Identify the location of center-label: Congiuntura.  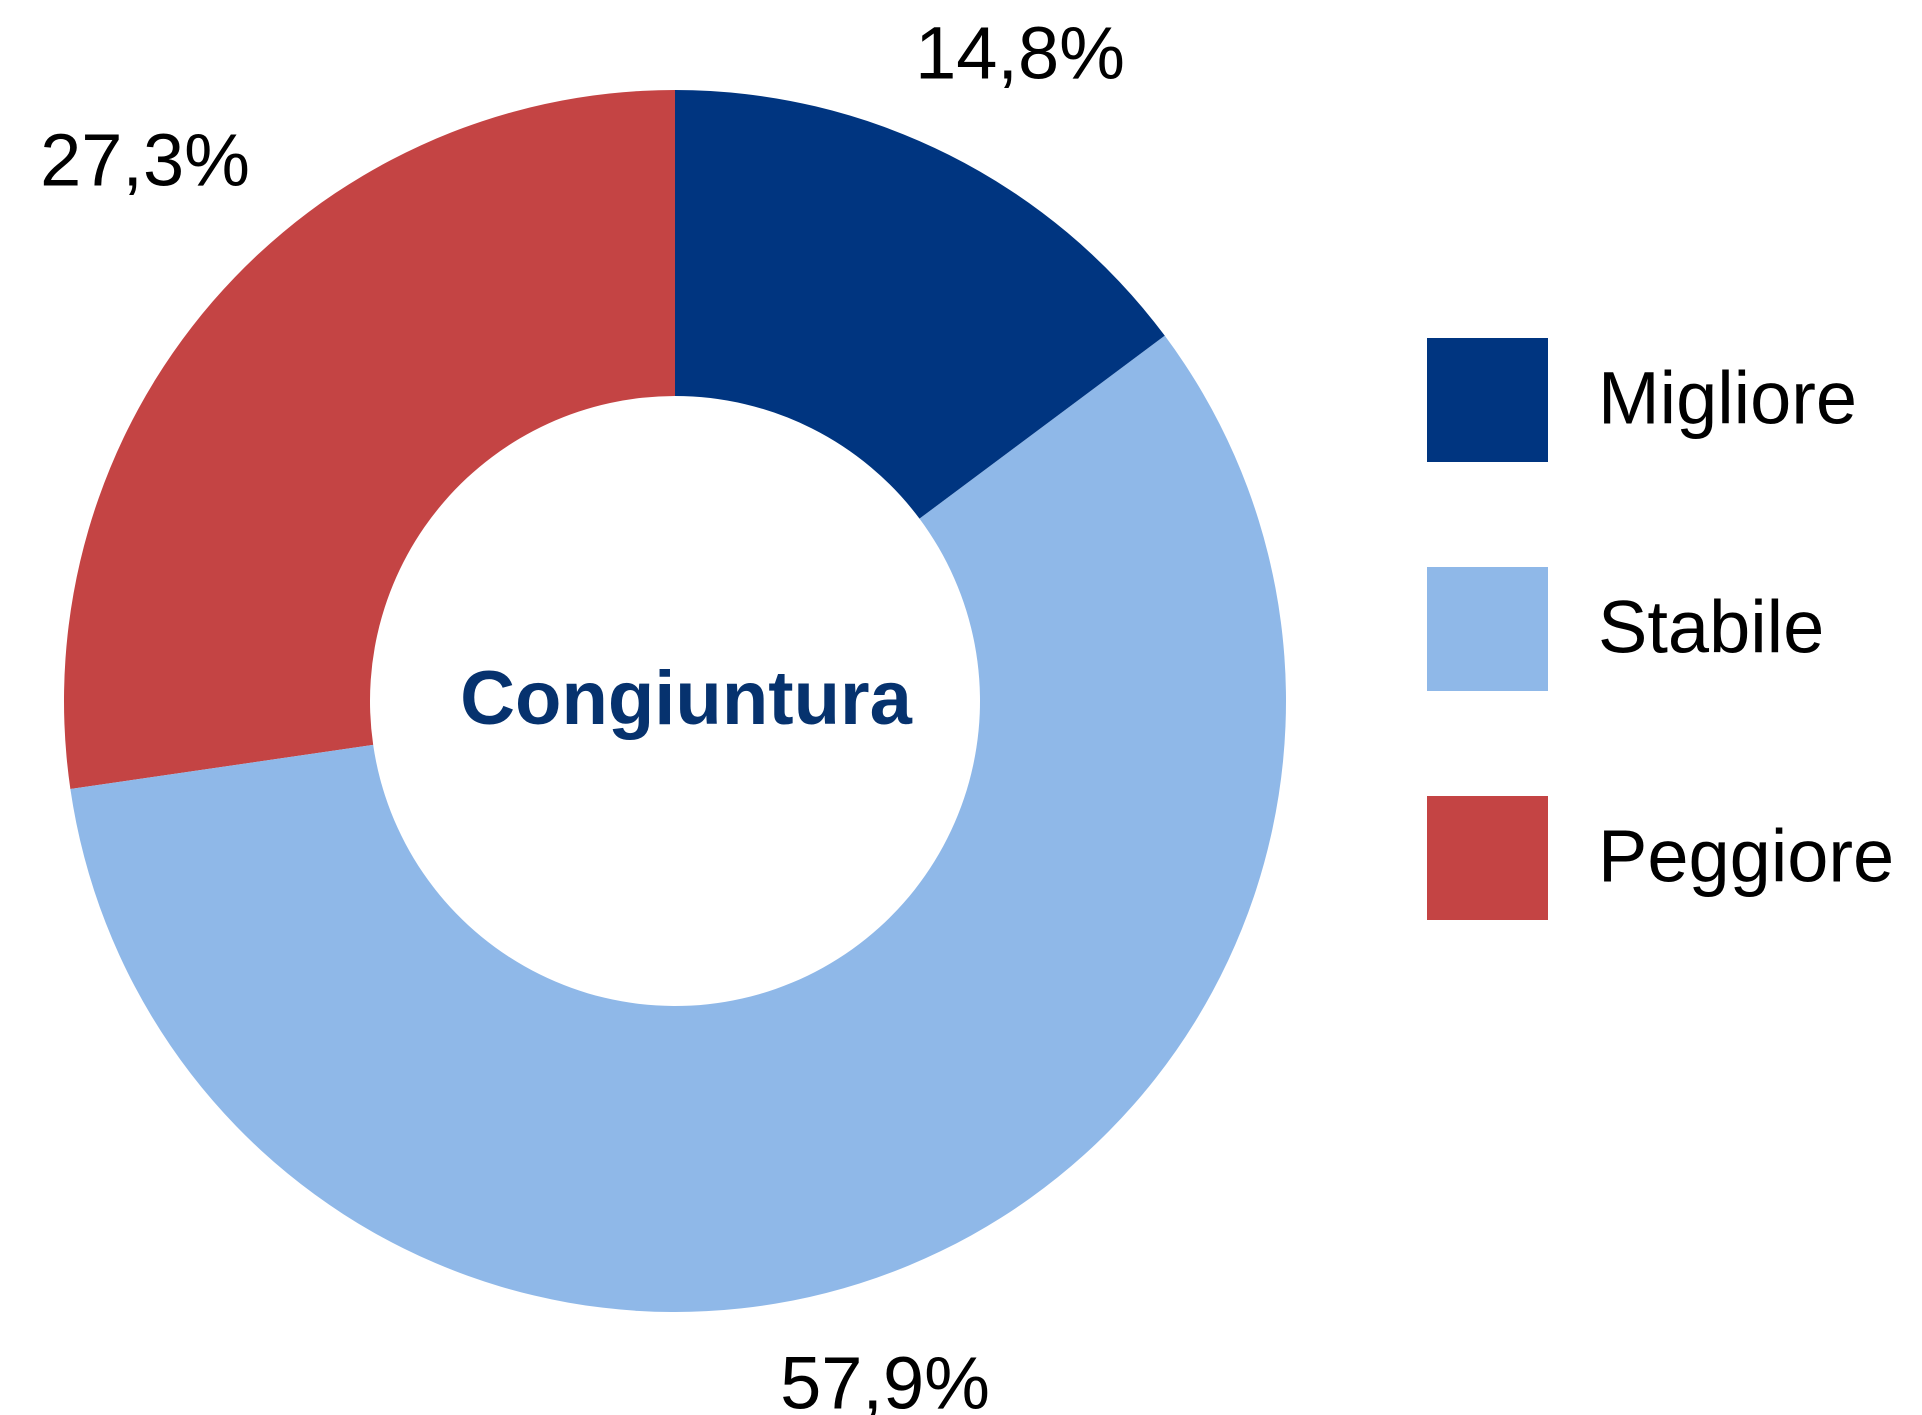
(686, 698).